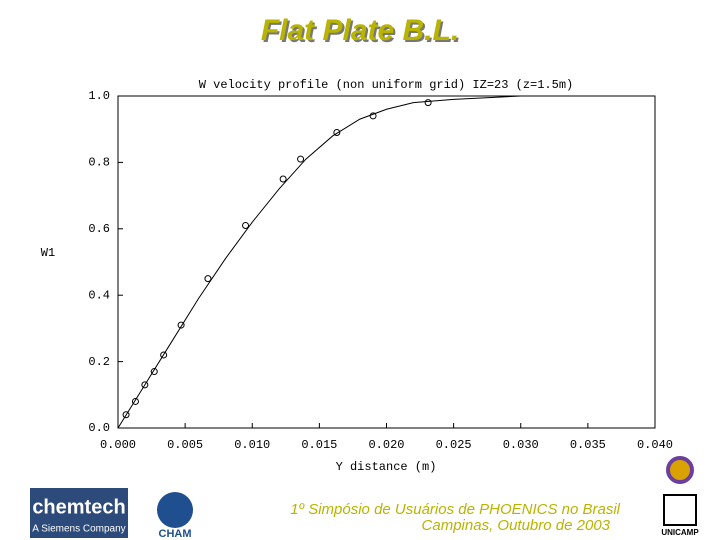 Image resolution: width=720 pixels, height=540 pixels. I want to click on logo-box, so click(79, 513).